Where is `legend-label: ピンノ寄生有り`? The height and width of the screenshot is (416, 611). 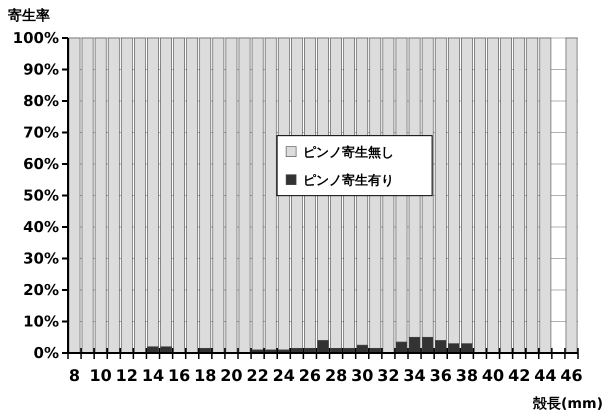 legend-label: ピンノ寄生有り is located at coordinates (348, 180).